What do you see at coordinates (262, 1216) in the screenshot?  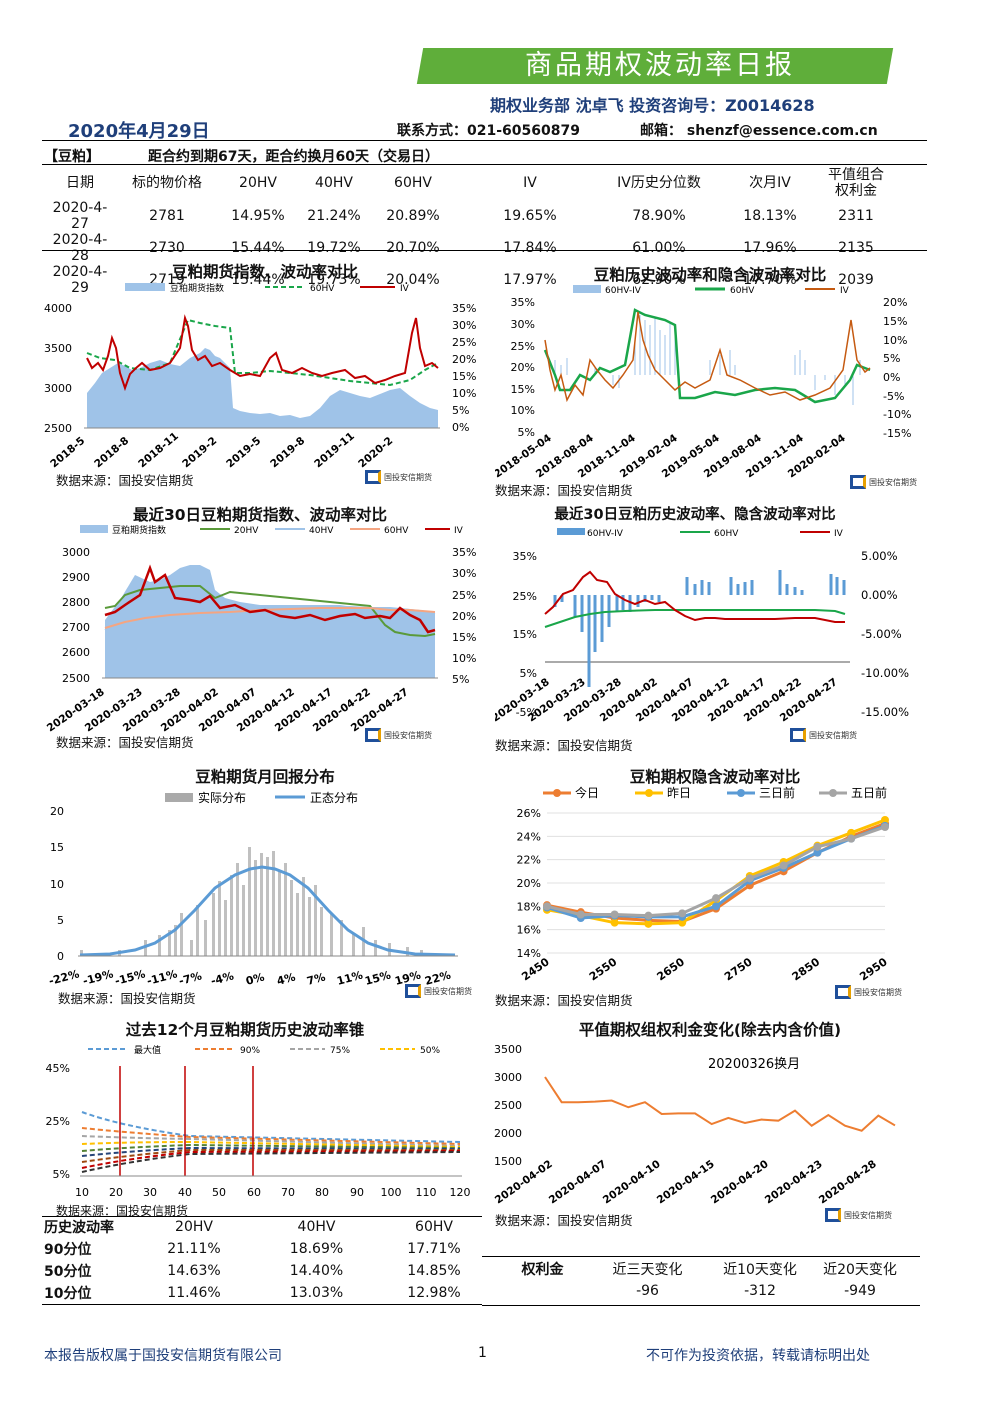 I see `hv-table-rule-top` at bounding box center [262, 1216].